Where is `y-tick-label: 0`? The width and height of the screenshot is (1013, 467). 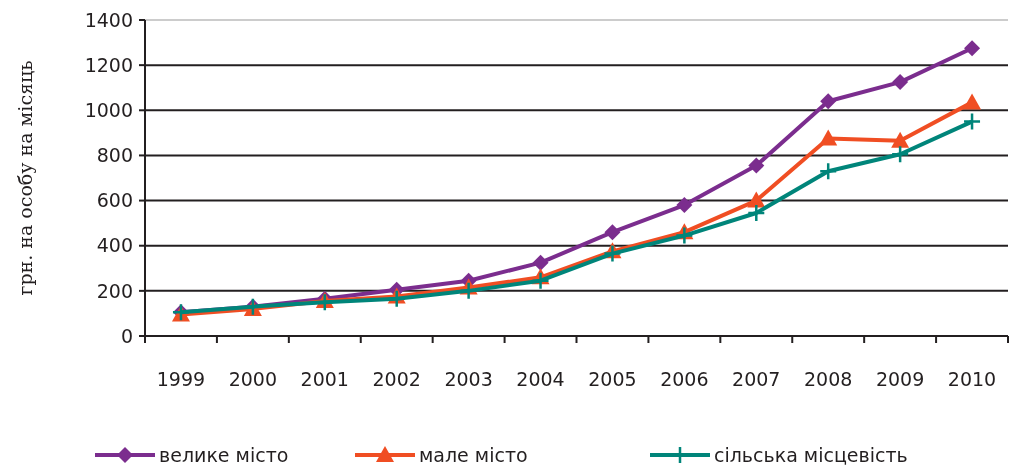
y-tick-label: 0 is located at coordinates (126, 335).